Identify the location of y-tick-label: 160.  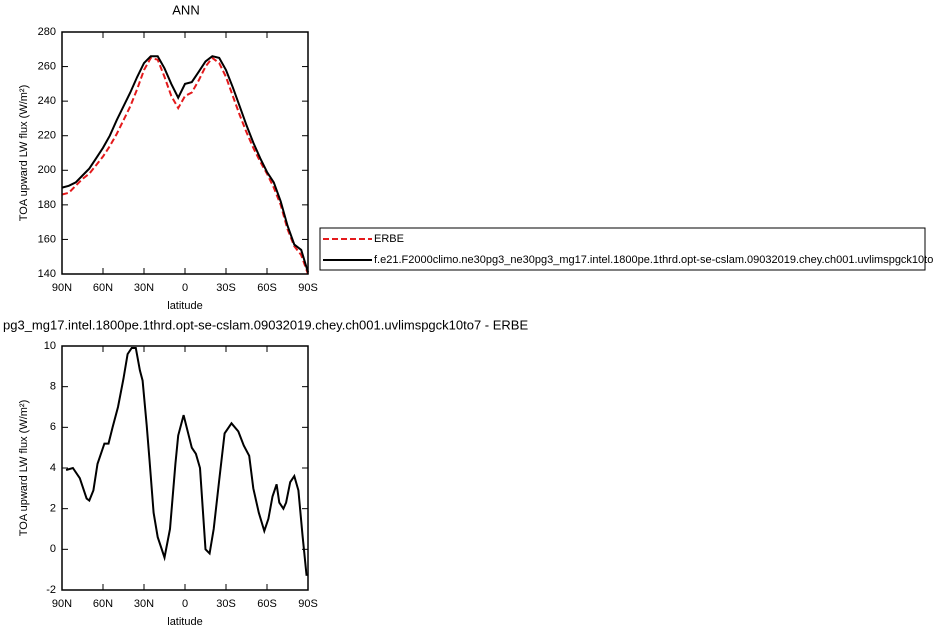
(47, 239).